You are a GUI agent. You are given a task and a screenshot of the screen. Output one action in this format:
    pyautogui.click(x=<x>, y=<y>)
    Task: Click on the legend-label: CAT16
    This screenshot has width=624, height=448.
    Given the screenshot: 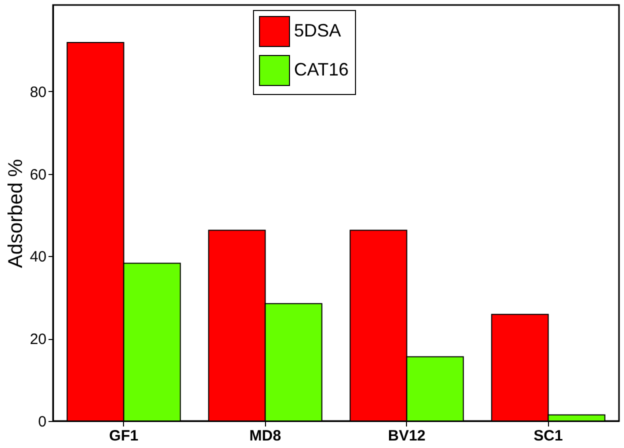 What is the action you would take?
    pyautogui.click(x=321, y=70)
    